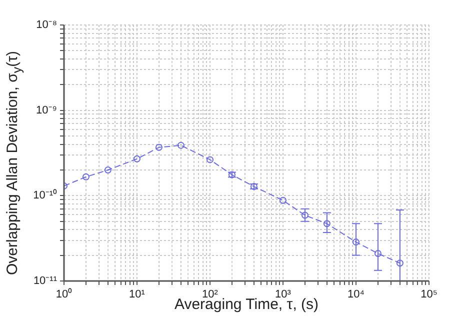  I want to click on y-tick-label: 10⁻¹¹, so click(45, 281).